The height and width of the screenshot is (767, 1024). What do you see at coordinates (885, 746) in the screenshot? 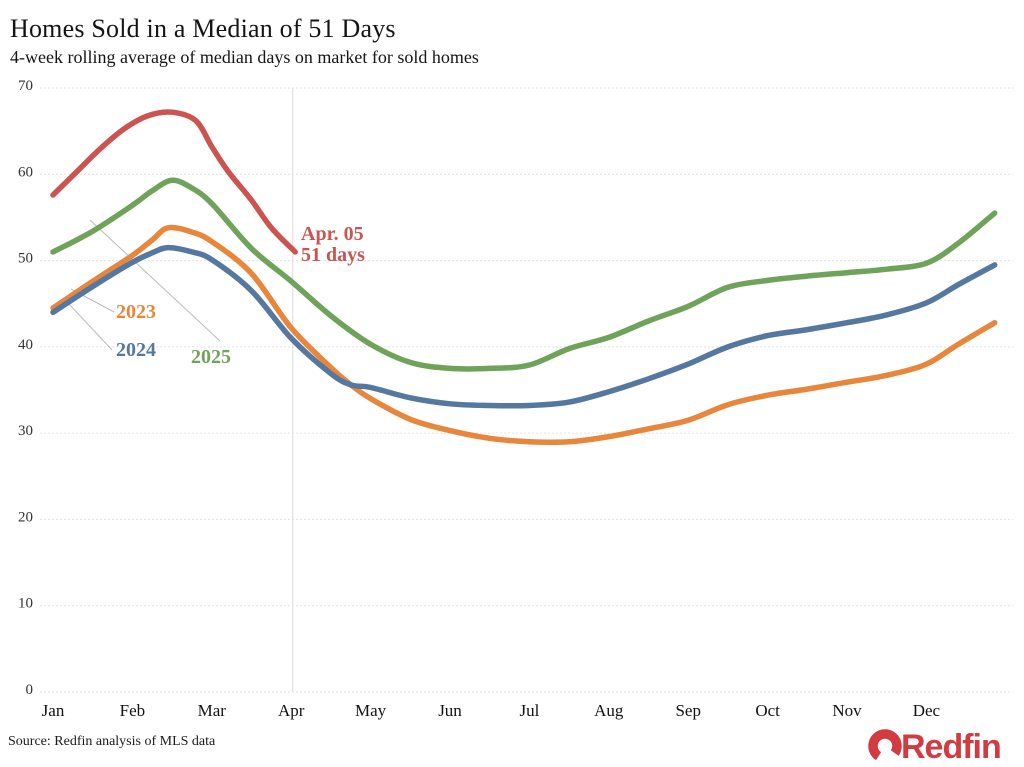
I see `redfin-logo-mark` at bounding box center [885, 746].